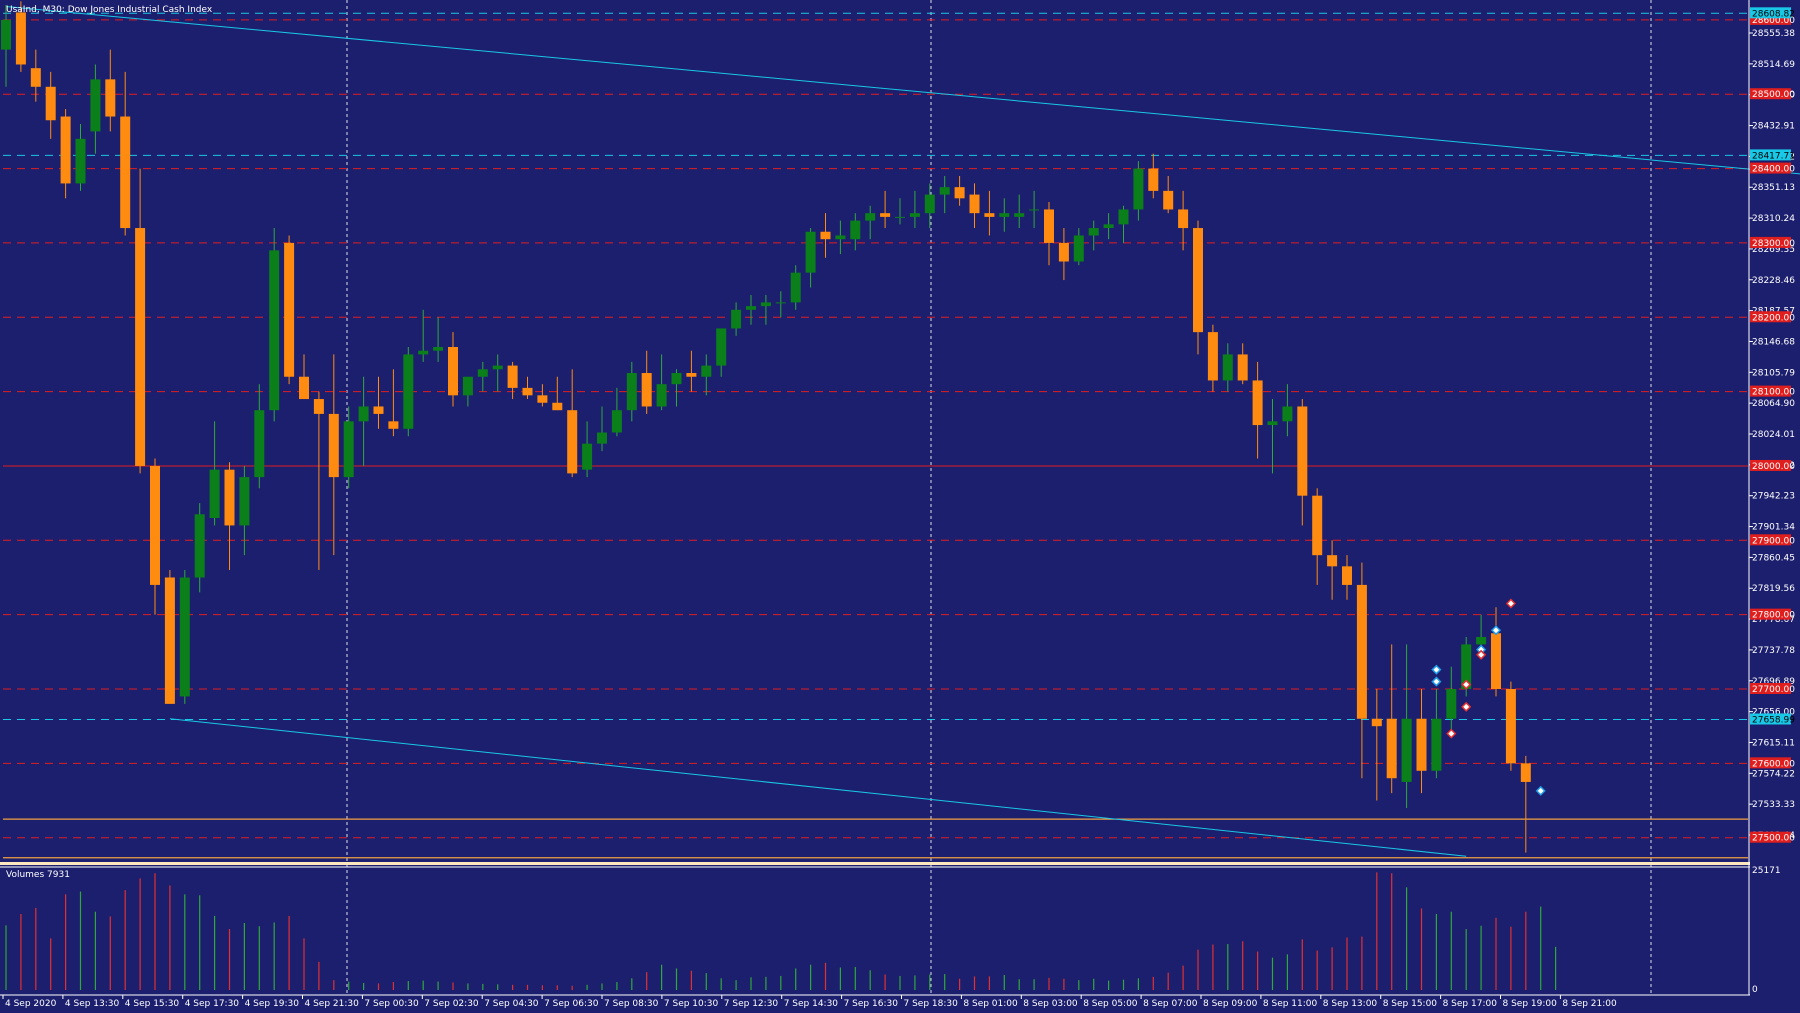 The height and width of the screenshot is (1013, 1800). What do you see at coordinates (1773, 589) in the screenshot?
I see `price-tick-label: 27819.56` at bounding box center [1773, 589].